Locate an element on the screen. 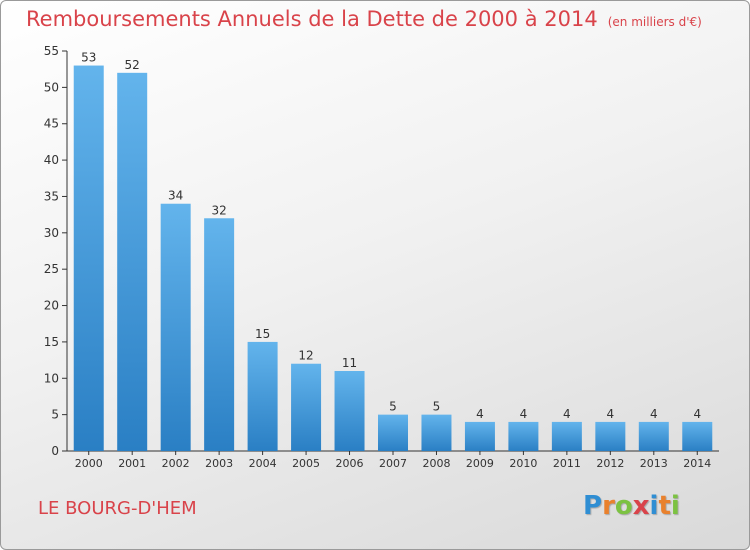  x-tick-label: 2000 is located at coordinates (89, 463).